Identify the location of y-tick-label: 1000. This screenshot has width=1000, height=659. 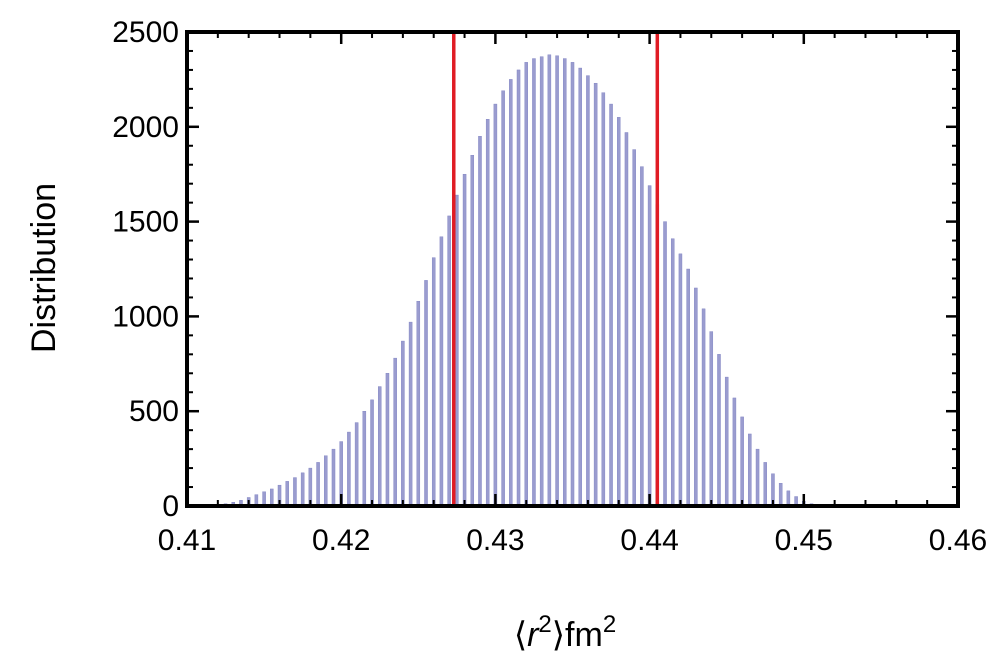
(145, 316).